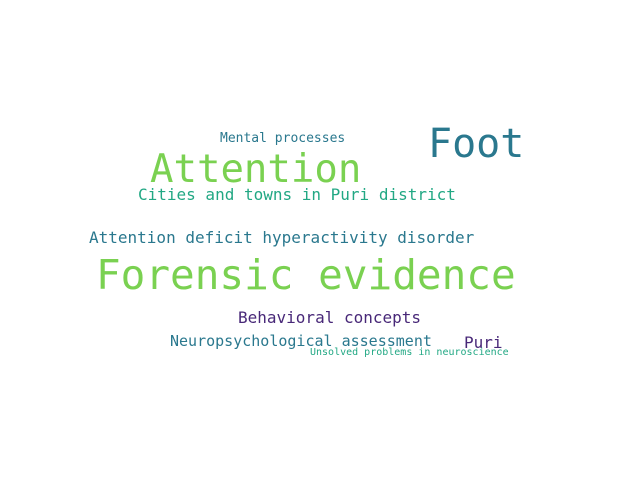 The height and width of the screenshot is (480, 640). I want to click on word-puri: Puri, so click(483, 342).